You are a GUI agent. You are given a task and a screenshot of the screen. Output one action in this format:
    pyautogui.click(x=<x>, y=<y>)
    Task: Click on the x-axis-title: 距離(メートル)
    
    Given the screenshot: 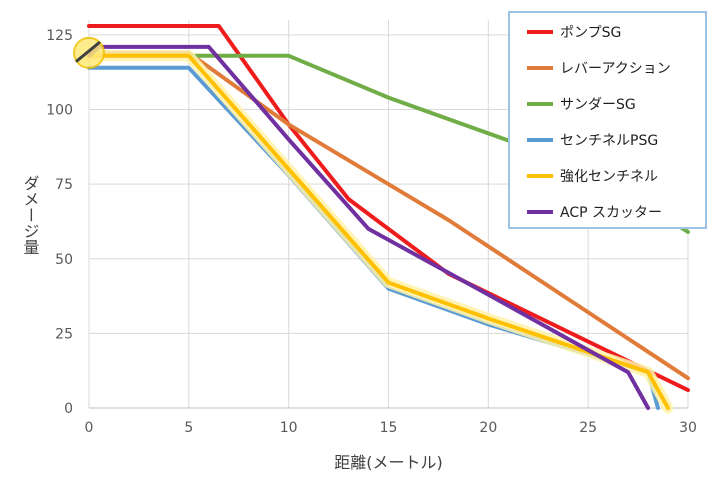 What is the action you would take?
    pyautogui.click(x=388, y=462)
    